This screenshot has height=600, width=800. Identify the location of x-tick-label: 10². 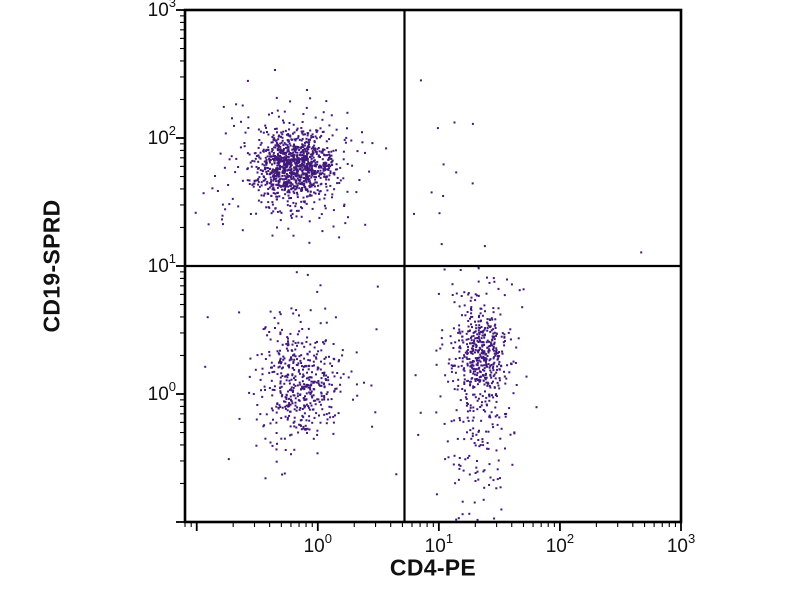
(560, 544).